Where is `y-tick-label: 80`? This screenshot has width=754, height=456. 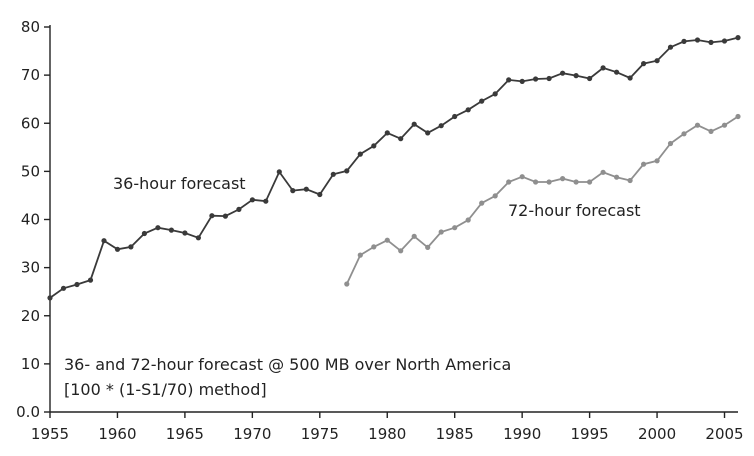
y-tick-label: 80 is located at coordinates (30, 27).